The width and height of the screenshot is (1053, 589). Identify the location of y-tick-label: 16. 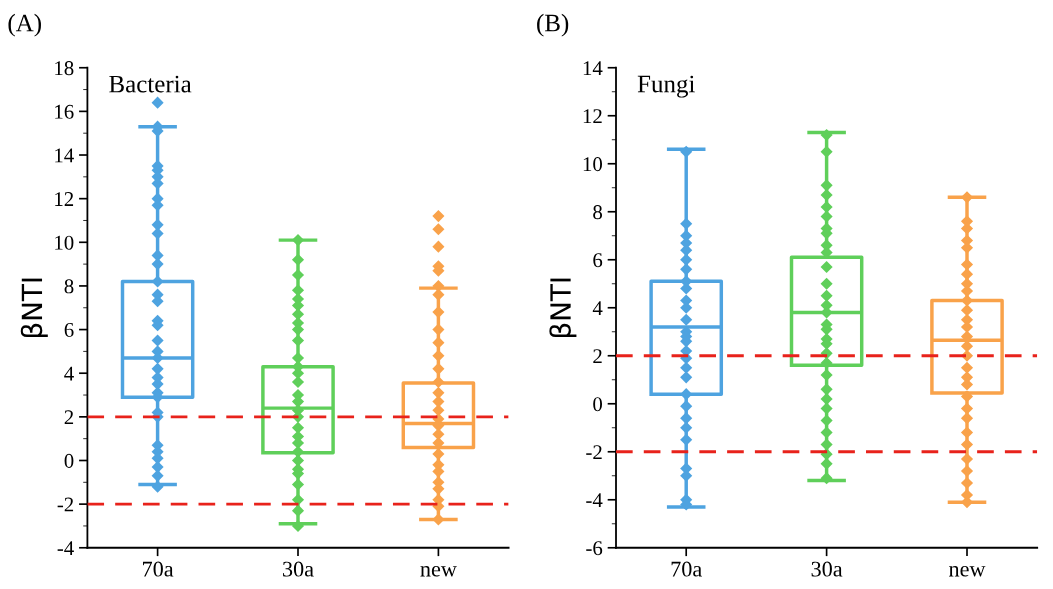
(64, 111).